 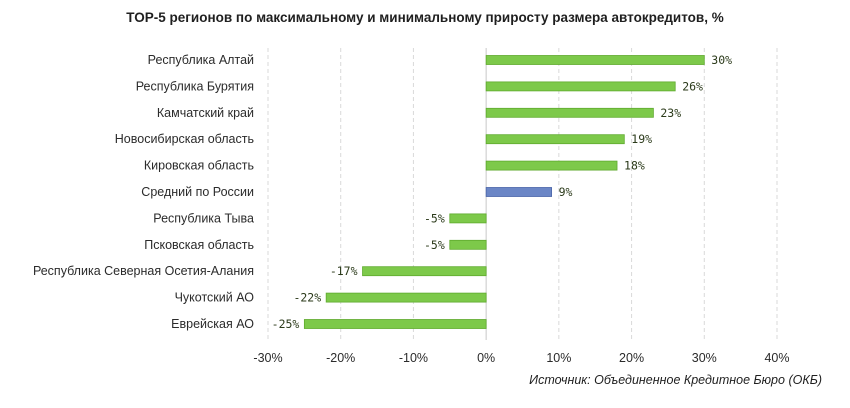 I want to click on data-label: -17%, so click(x=344, y=271).